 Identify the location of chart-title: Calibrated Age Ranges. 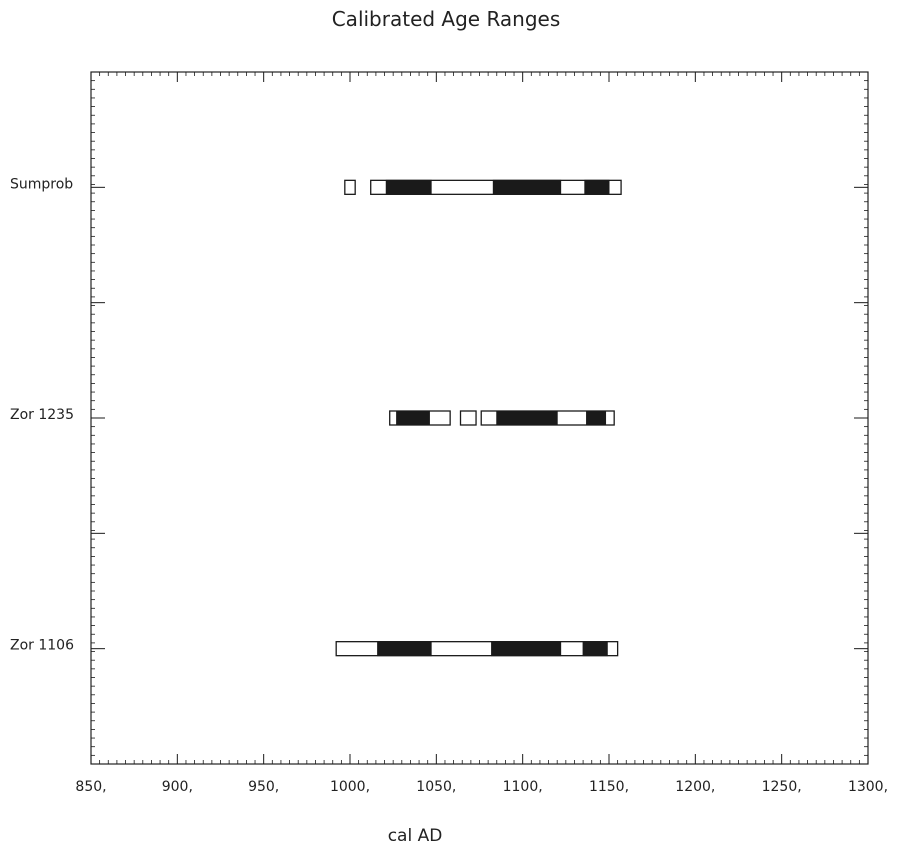
(446, 19).